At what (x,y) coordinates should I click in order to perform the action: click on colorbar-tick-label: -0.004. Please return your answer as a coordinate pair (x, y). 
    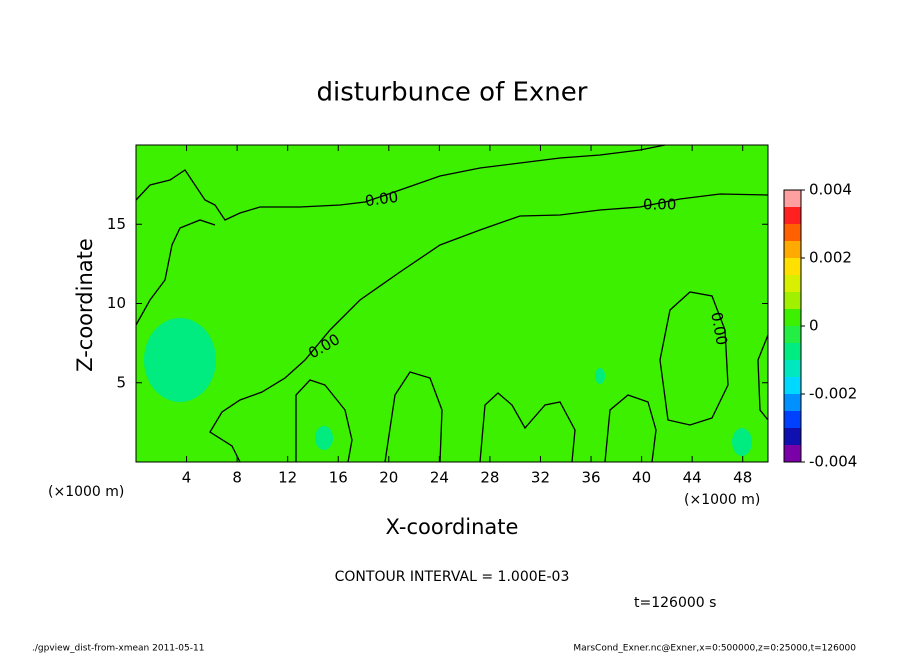
    Looking at the image, I should click on (833, 462).